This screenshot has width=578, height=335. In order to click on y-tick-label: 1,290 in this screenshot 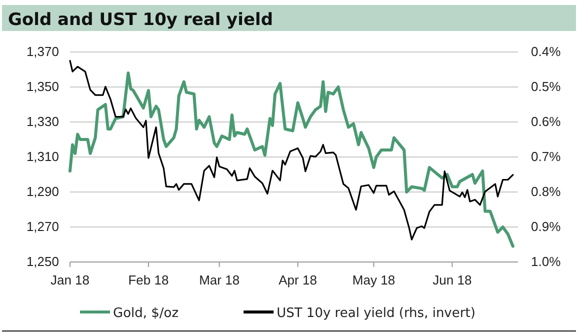, I will do `click(42, 192)`.